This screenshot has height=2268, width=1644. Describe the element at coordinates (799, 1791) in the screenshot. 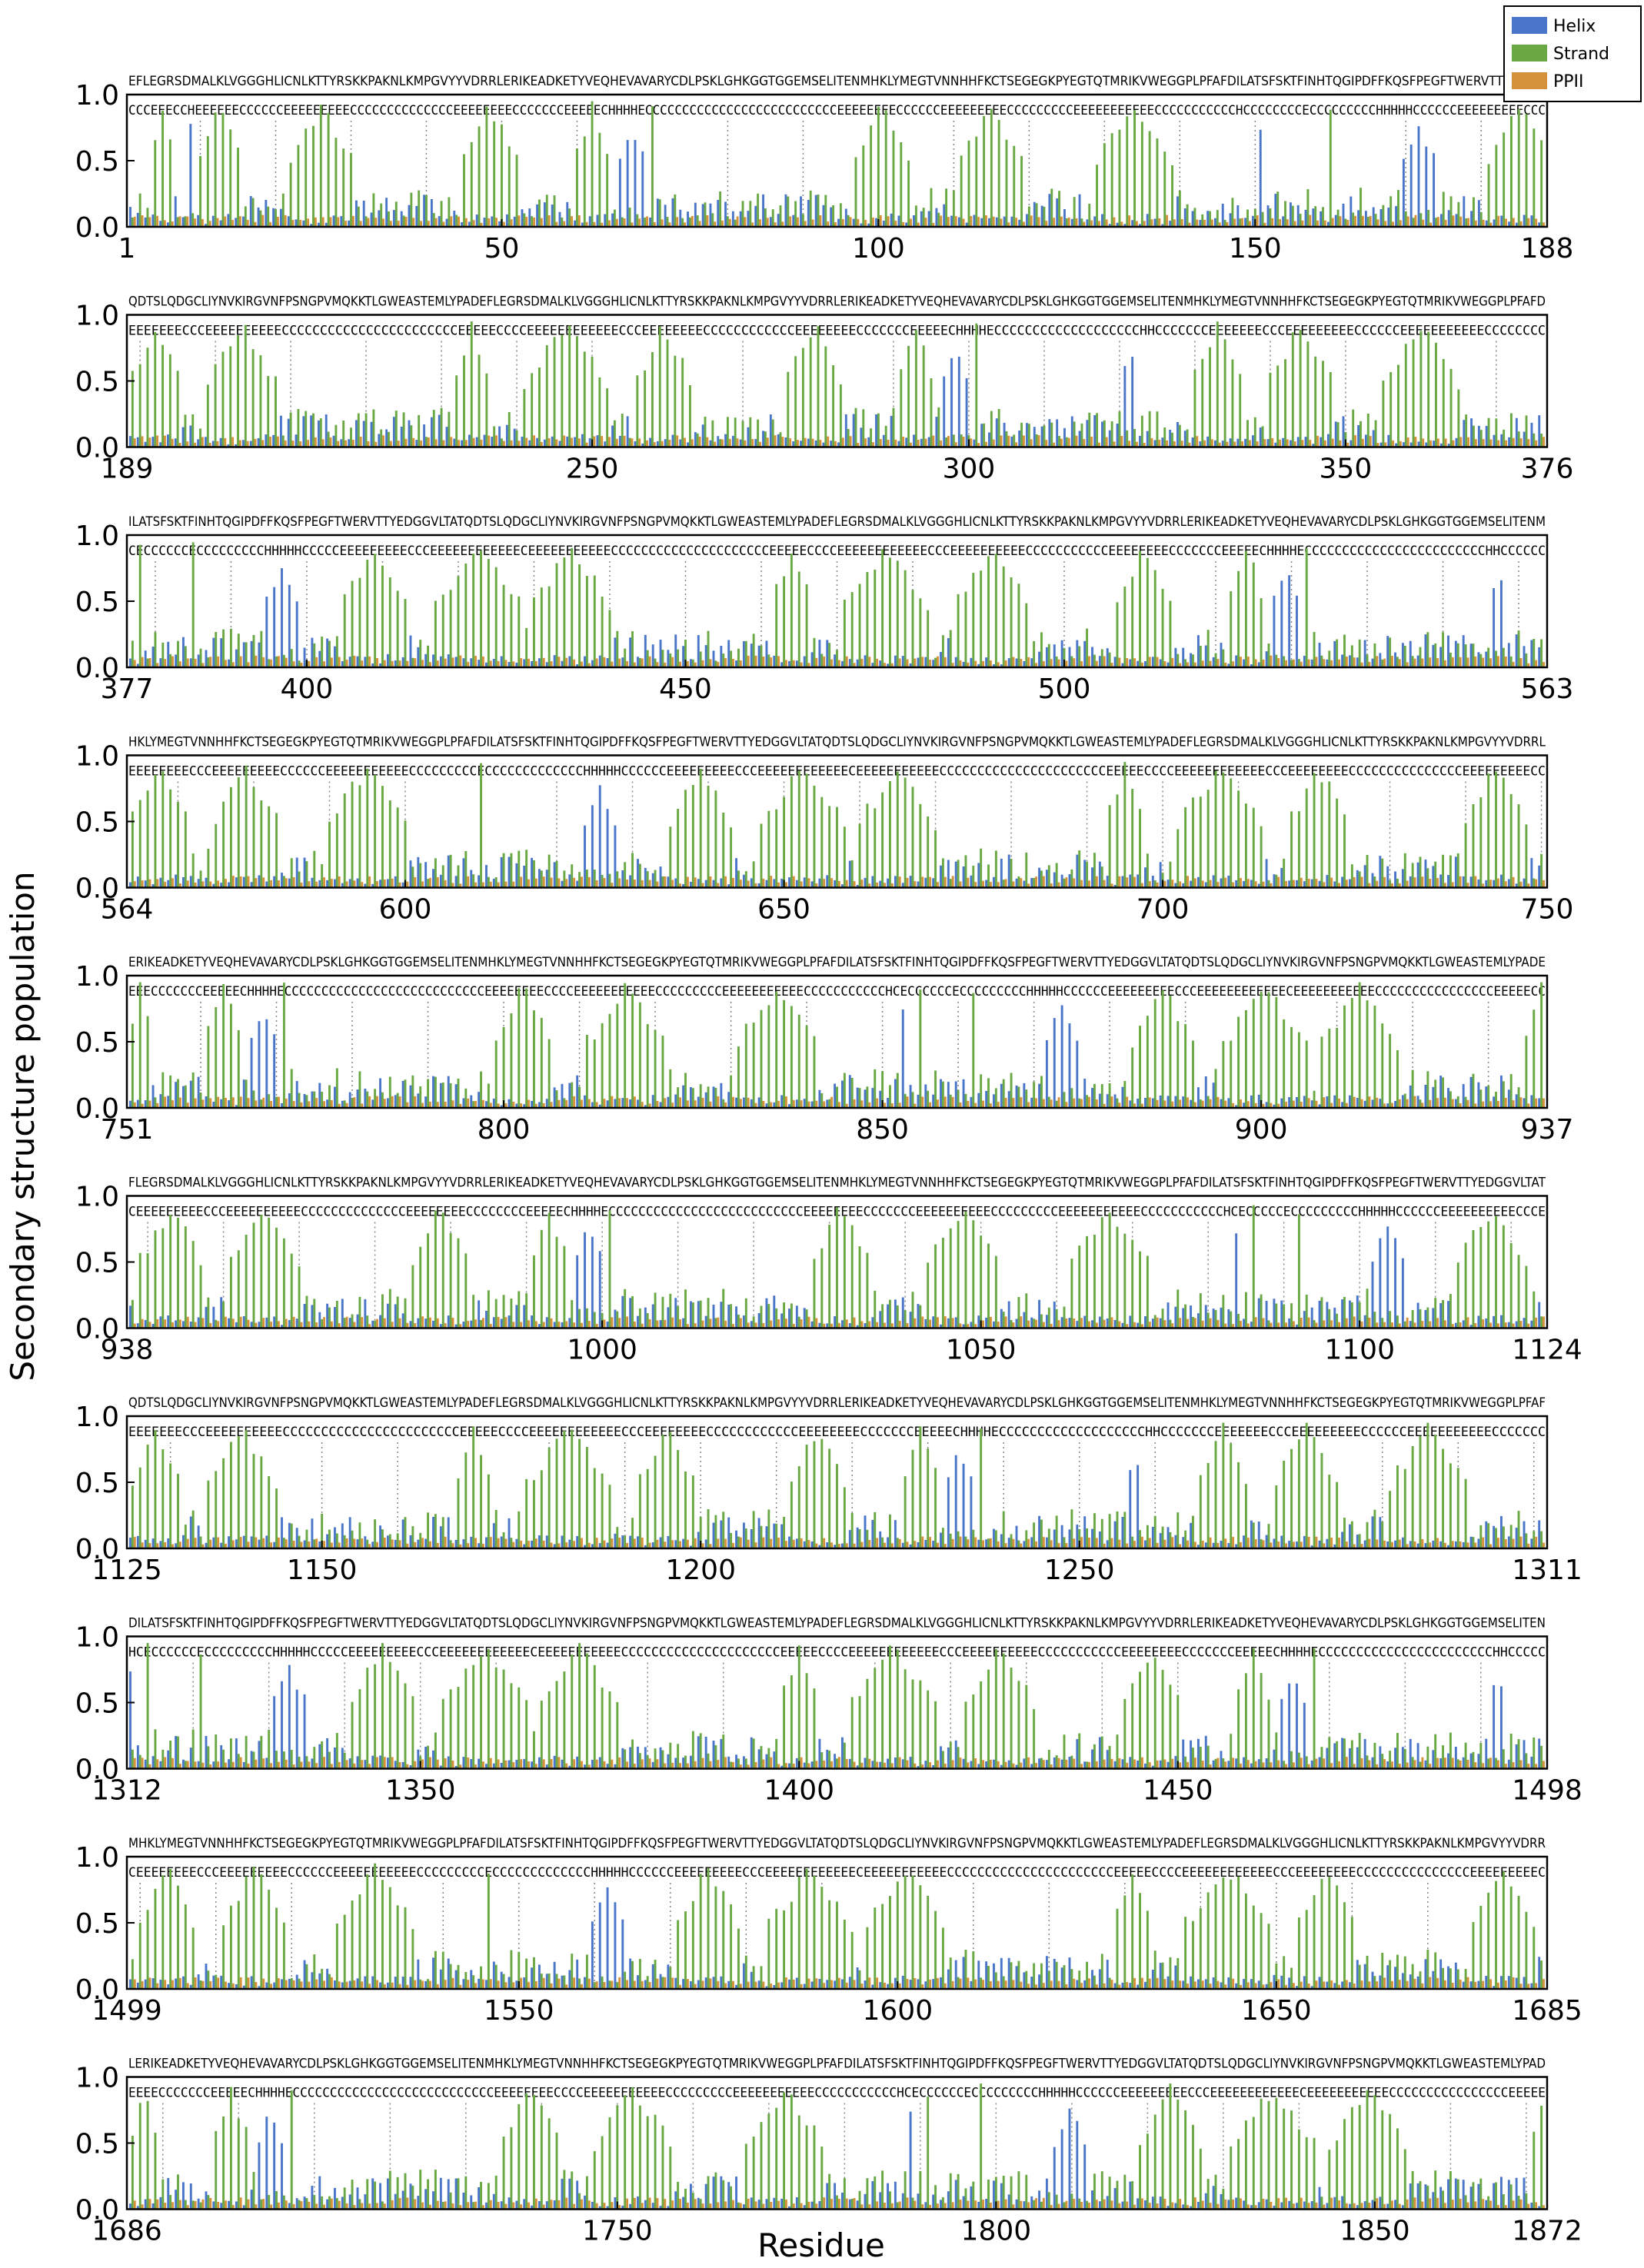

I see `x-tick-label: 1400` at that location.